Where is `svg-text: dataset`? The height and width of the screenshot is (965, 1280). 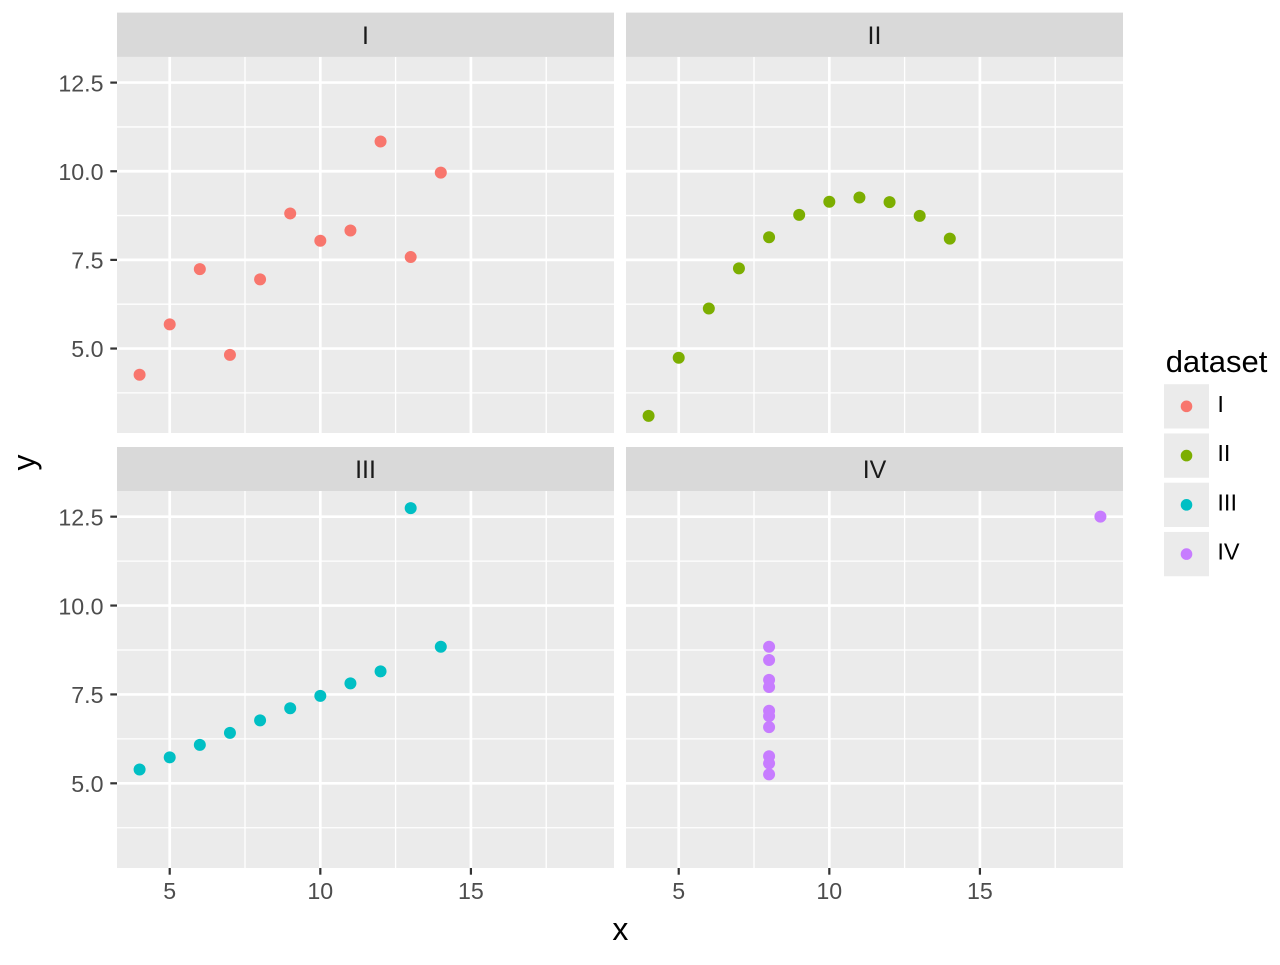
svg-text: dataset is located at coordinates (1217, 361).